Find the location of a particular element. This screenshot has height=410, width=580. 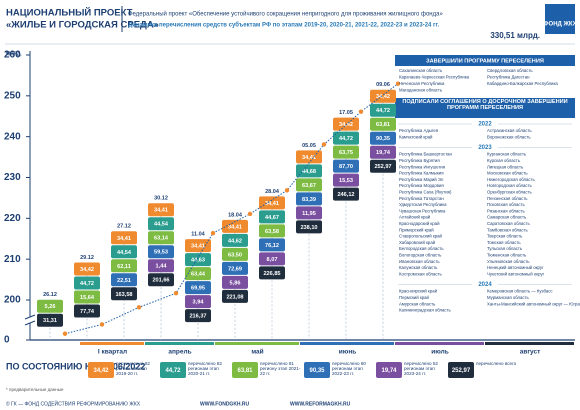

y-axis-label: МЛРД. is located at coordinates (14, 54).